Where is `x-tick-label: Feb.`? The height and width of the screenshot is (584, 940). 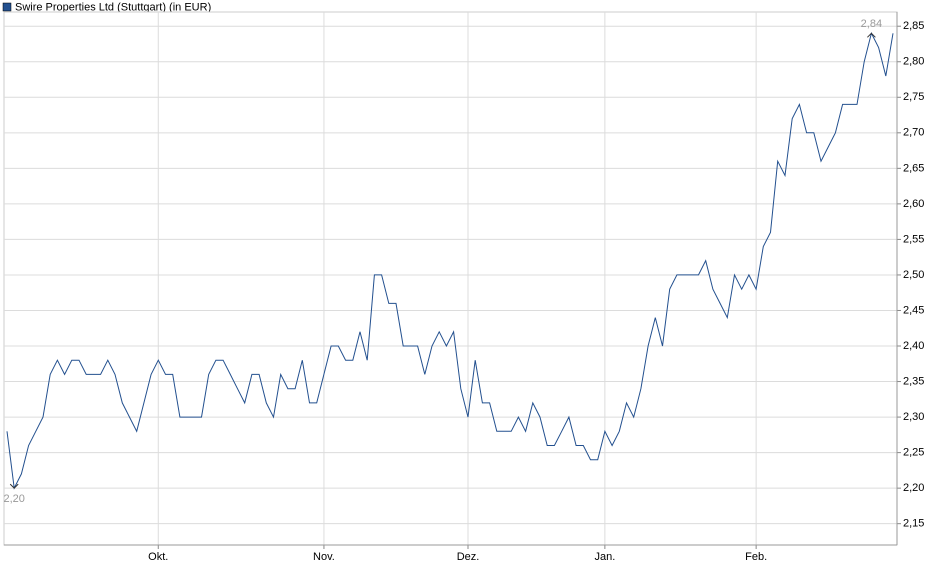
x-tick-label: Feb. is located at coordinates (756, 557).